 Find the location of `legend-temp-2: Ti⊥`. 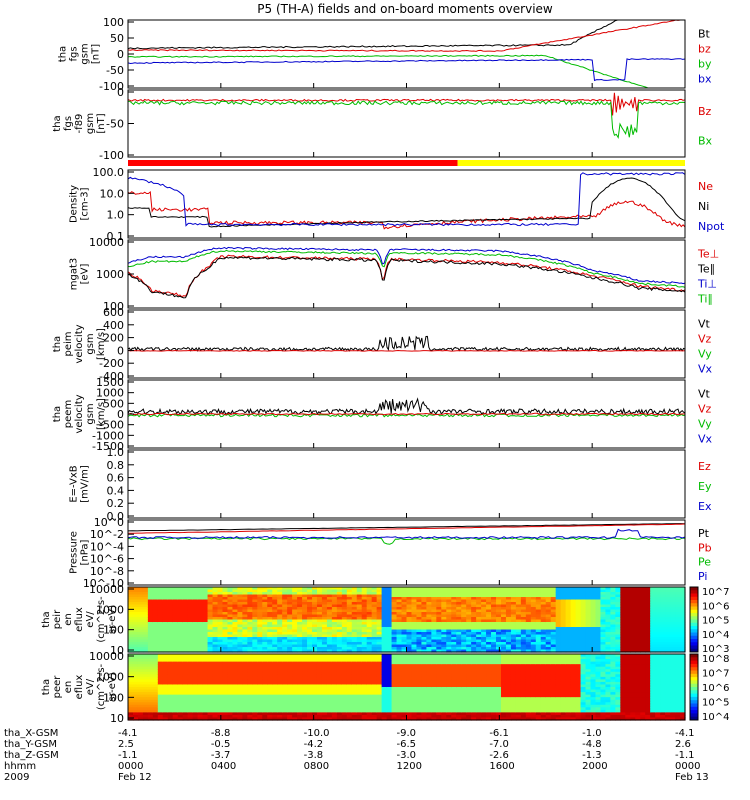

legend-temp-2: Ti⊥ is located at coordinates (707, 284).